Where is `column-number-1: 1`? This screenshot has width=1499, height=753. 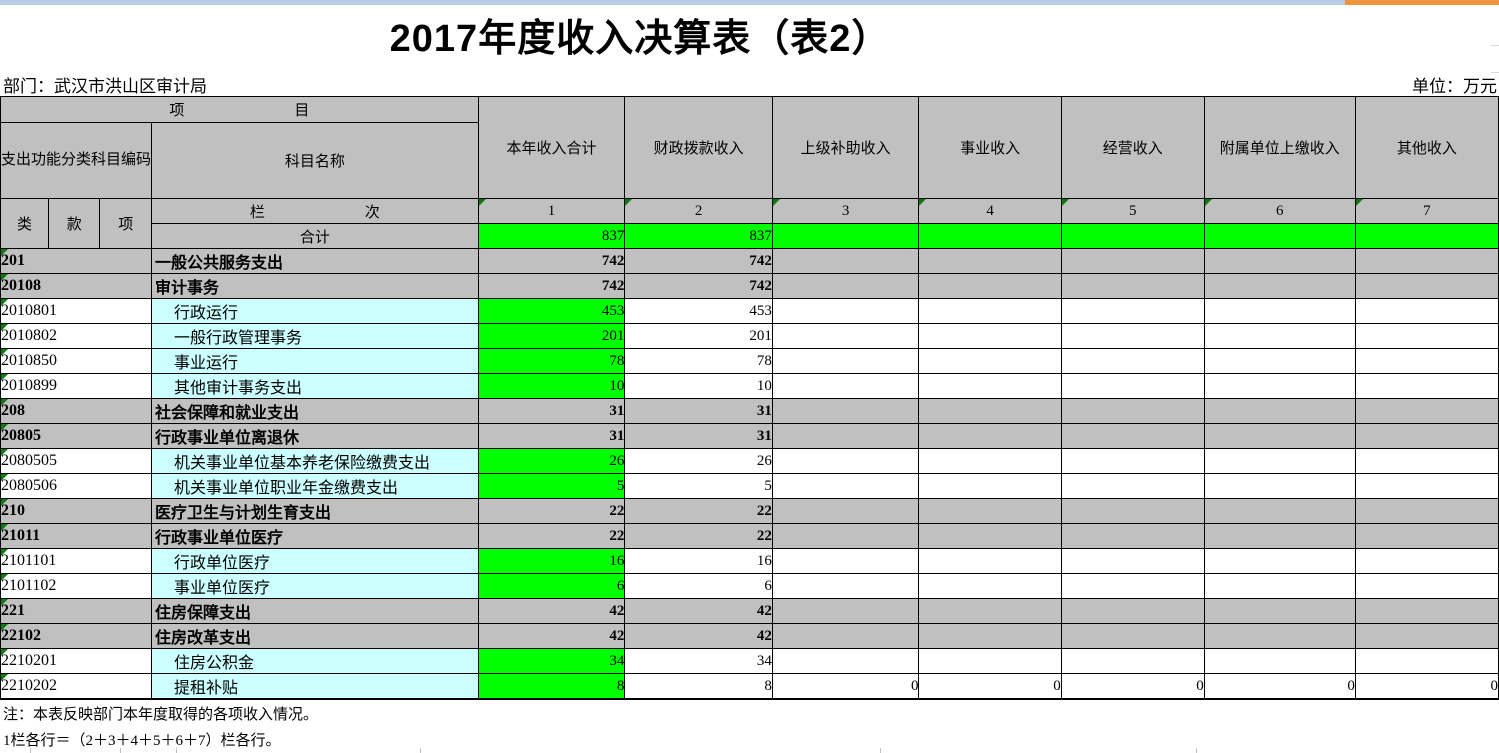 column-number-1: 1 is located at coordinates (551, 211).